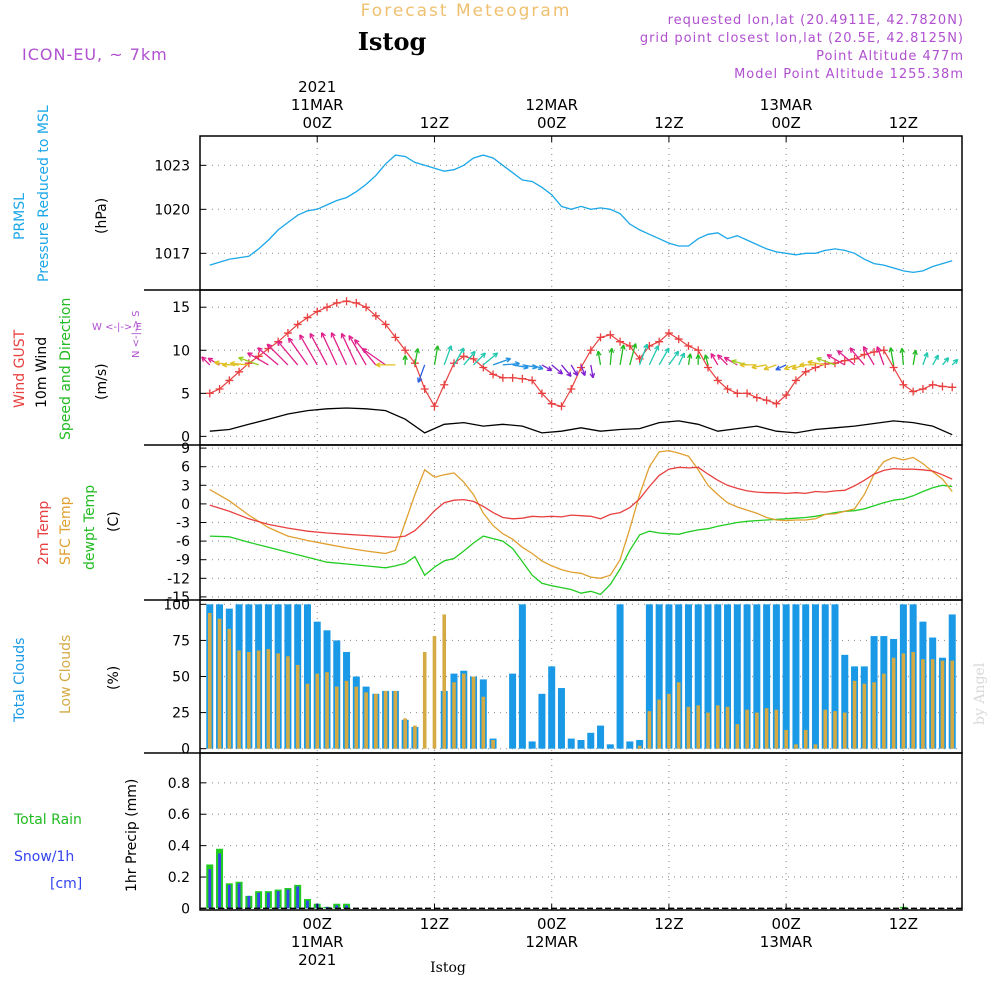 The width and height of the screenshot is (1000, 1000). Describe the element at coordinates (114, 678) in the screenshot. I see `cloud-unit: (%)` at that location.